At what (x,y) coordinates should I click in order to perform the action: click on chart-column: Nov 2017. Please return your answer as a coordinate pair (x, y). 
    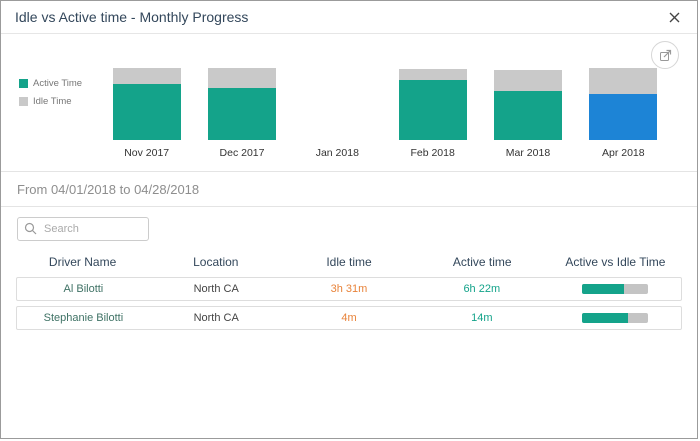
    Looking at the image, I should click on (146, 111).